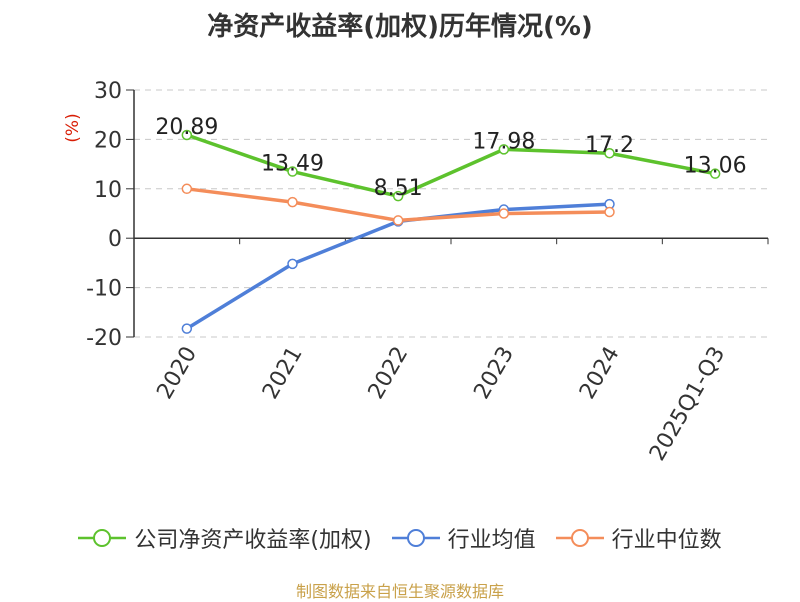 Image resolution: width=800 pixels, height=602 pixels. What do you see at coordinates (609, 145) in the screenshot?
I see `data-label: 17.2` at bounding box center [609, 145].